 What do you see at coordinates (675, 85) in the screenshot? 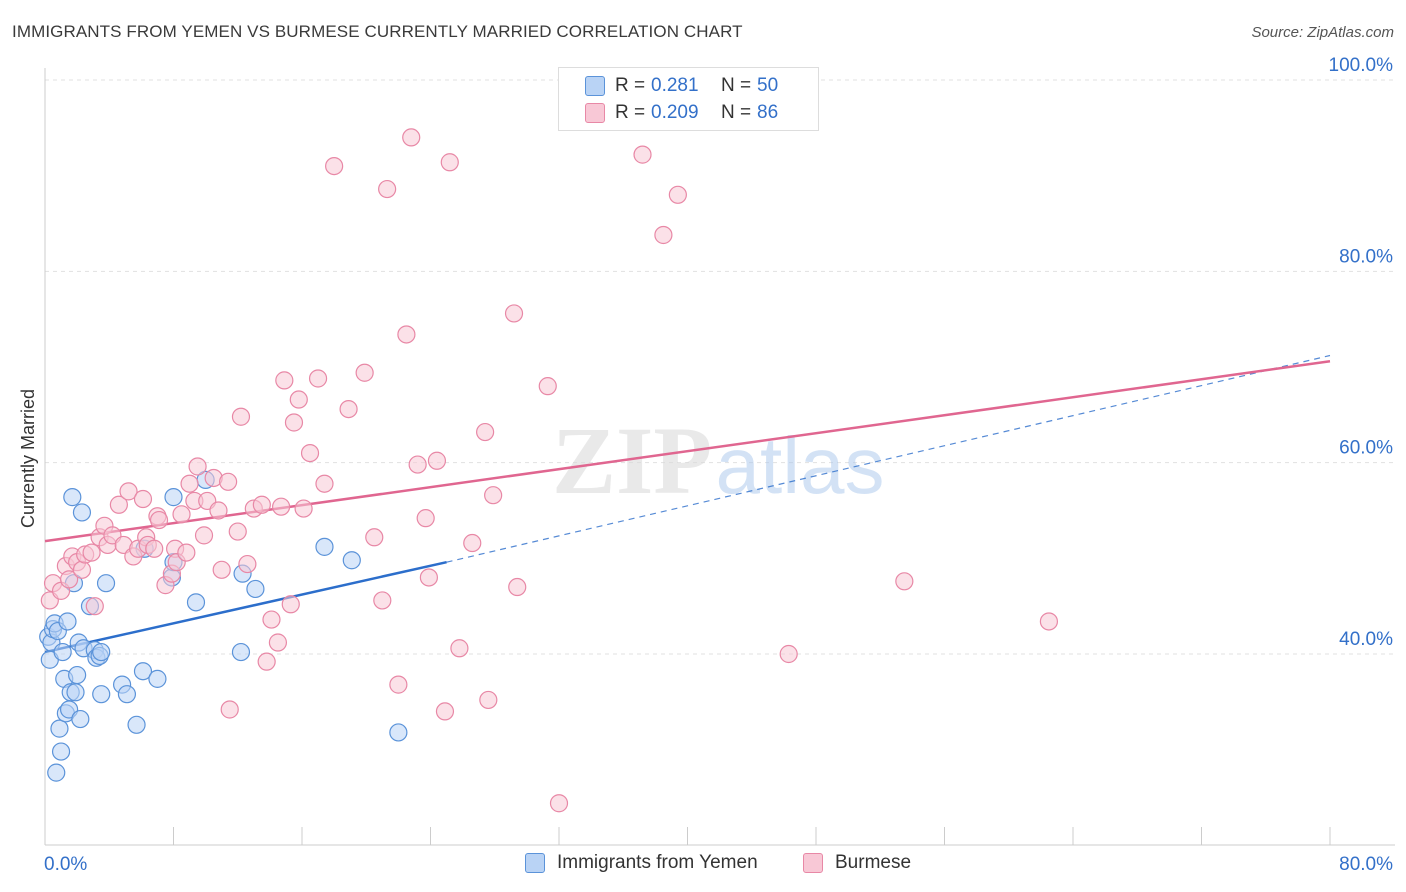
I see `legend-r-value: 0.281` at bounding box center [675, 85].